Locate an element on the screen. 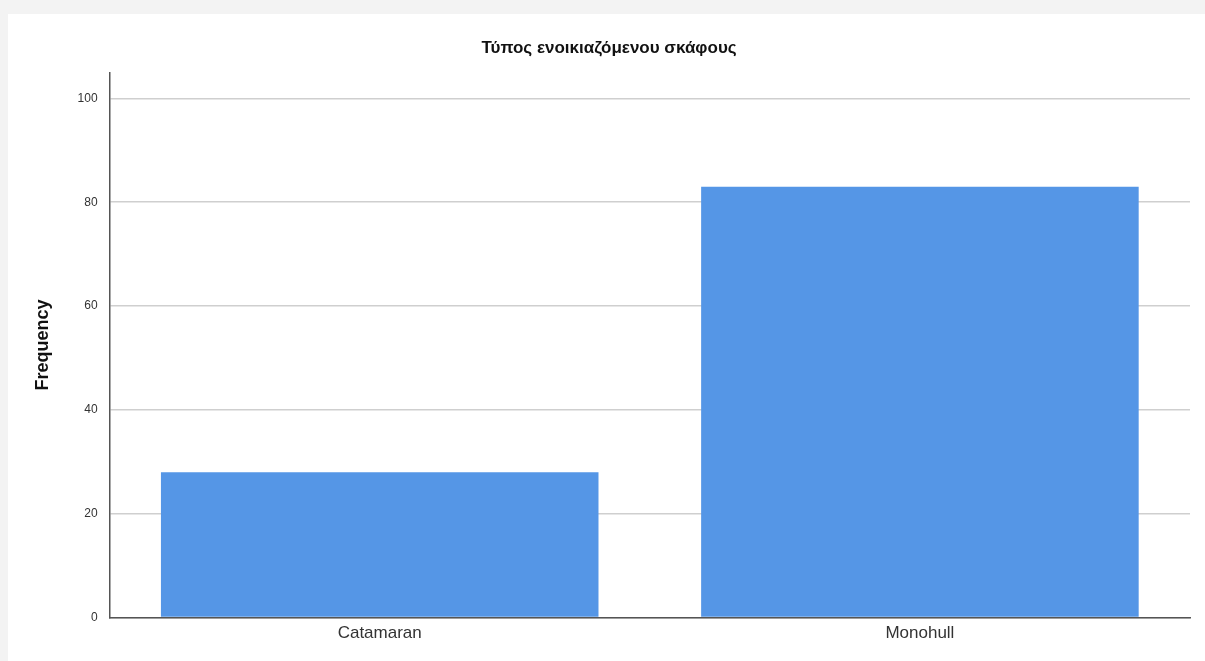 This screenshot has height=661, width=1205. y-tick-label: 60 is located at coordinates (91, 305).